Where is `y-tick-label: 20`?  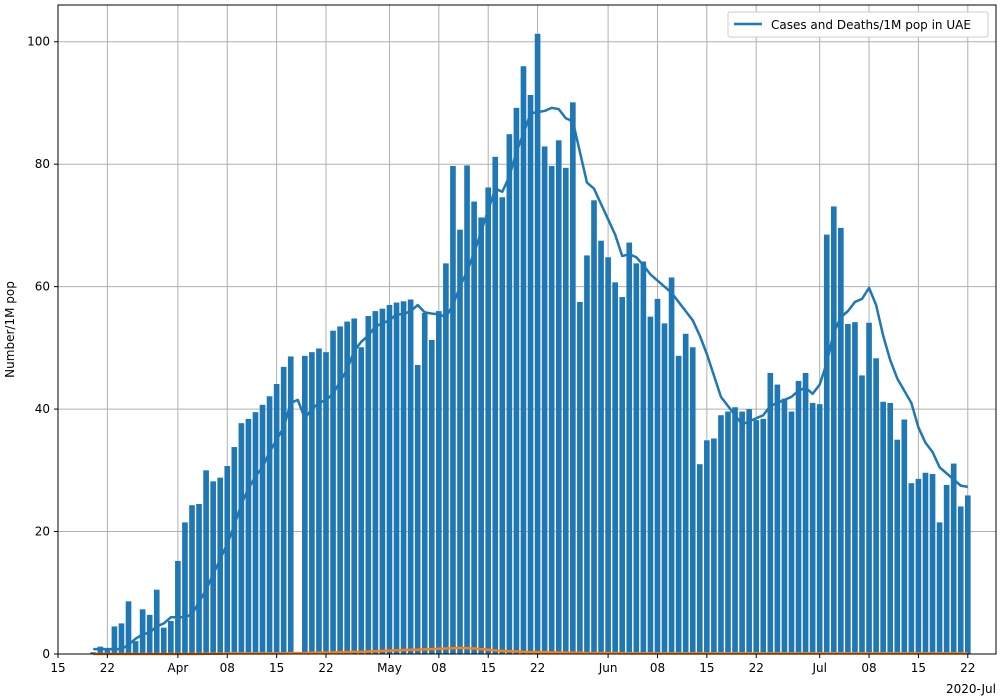 y-tick-label: 20 is located at coordinates (42, 532).